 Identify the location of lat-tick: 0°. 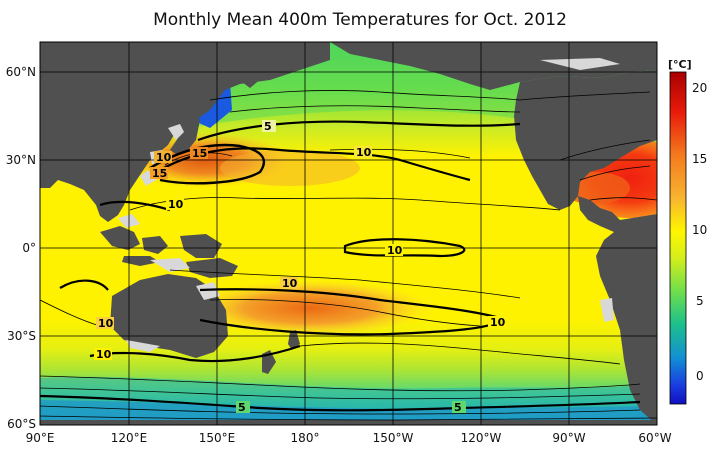
(29, 248).